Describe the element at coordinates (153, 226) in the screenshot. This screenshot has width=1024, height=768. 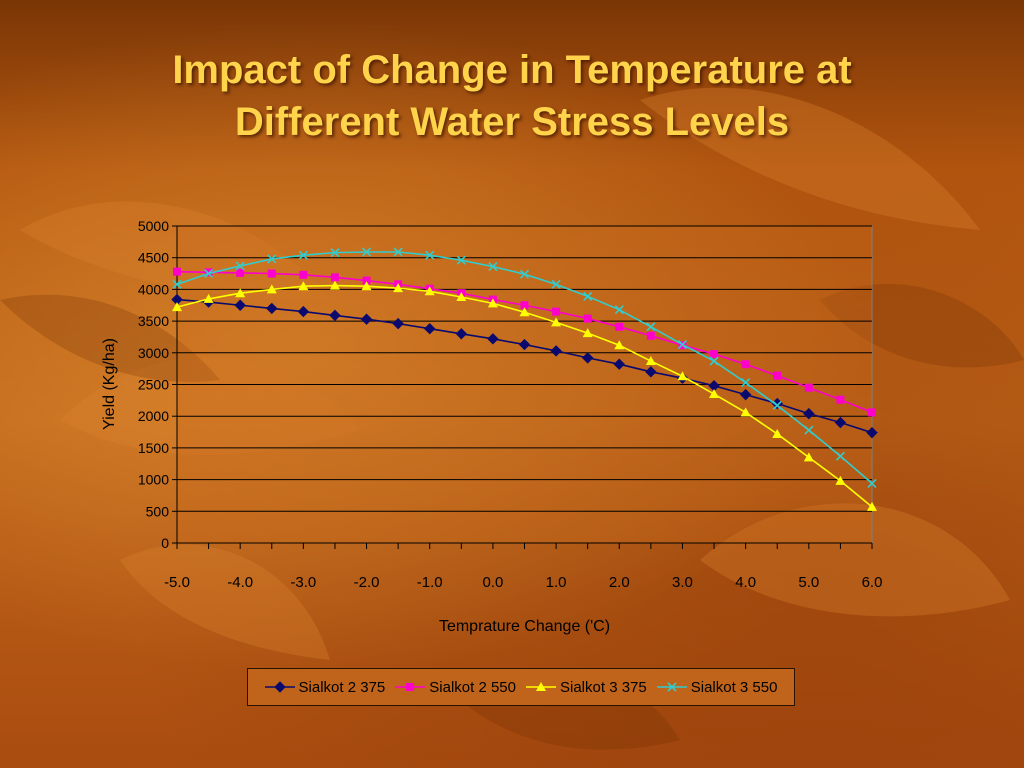
I see `y-tick-label: 5000` at that location.